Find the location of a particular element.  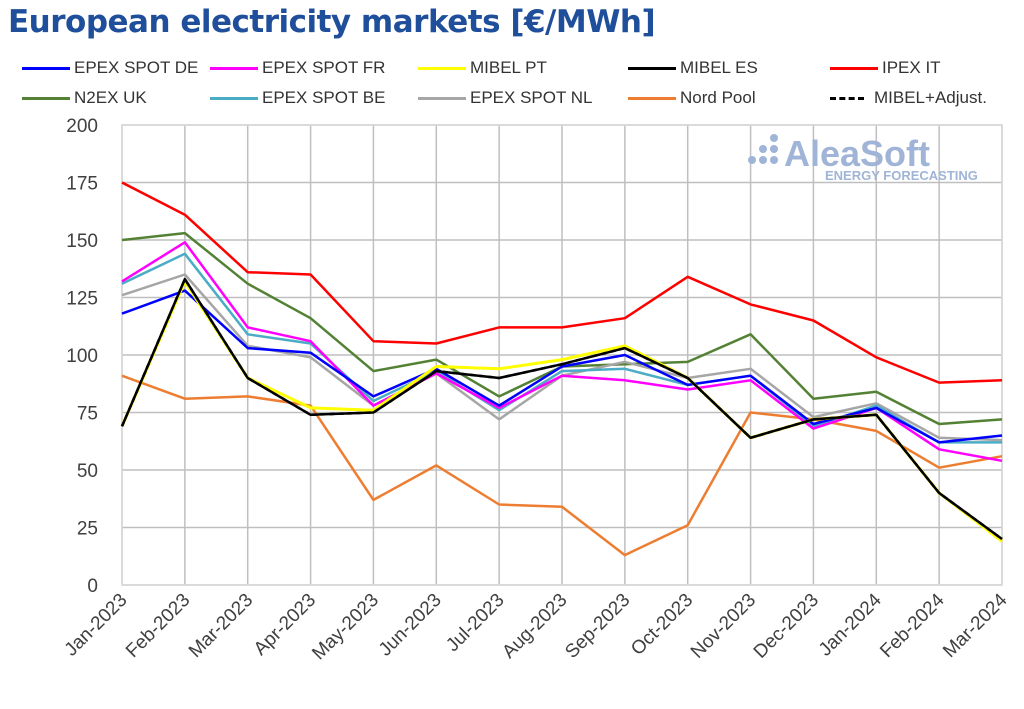

y-tick-label: 200 is located at coordinates (82, 126).